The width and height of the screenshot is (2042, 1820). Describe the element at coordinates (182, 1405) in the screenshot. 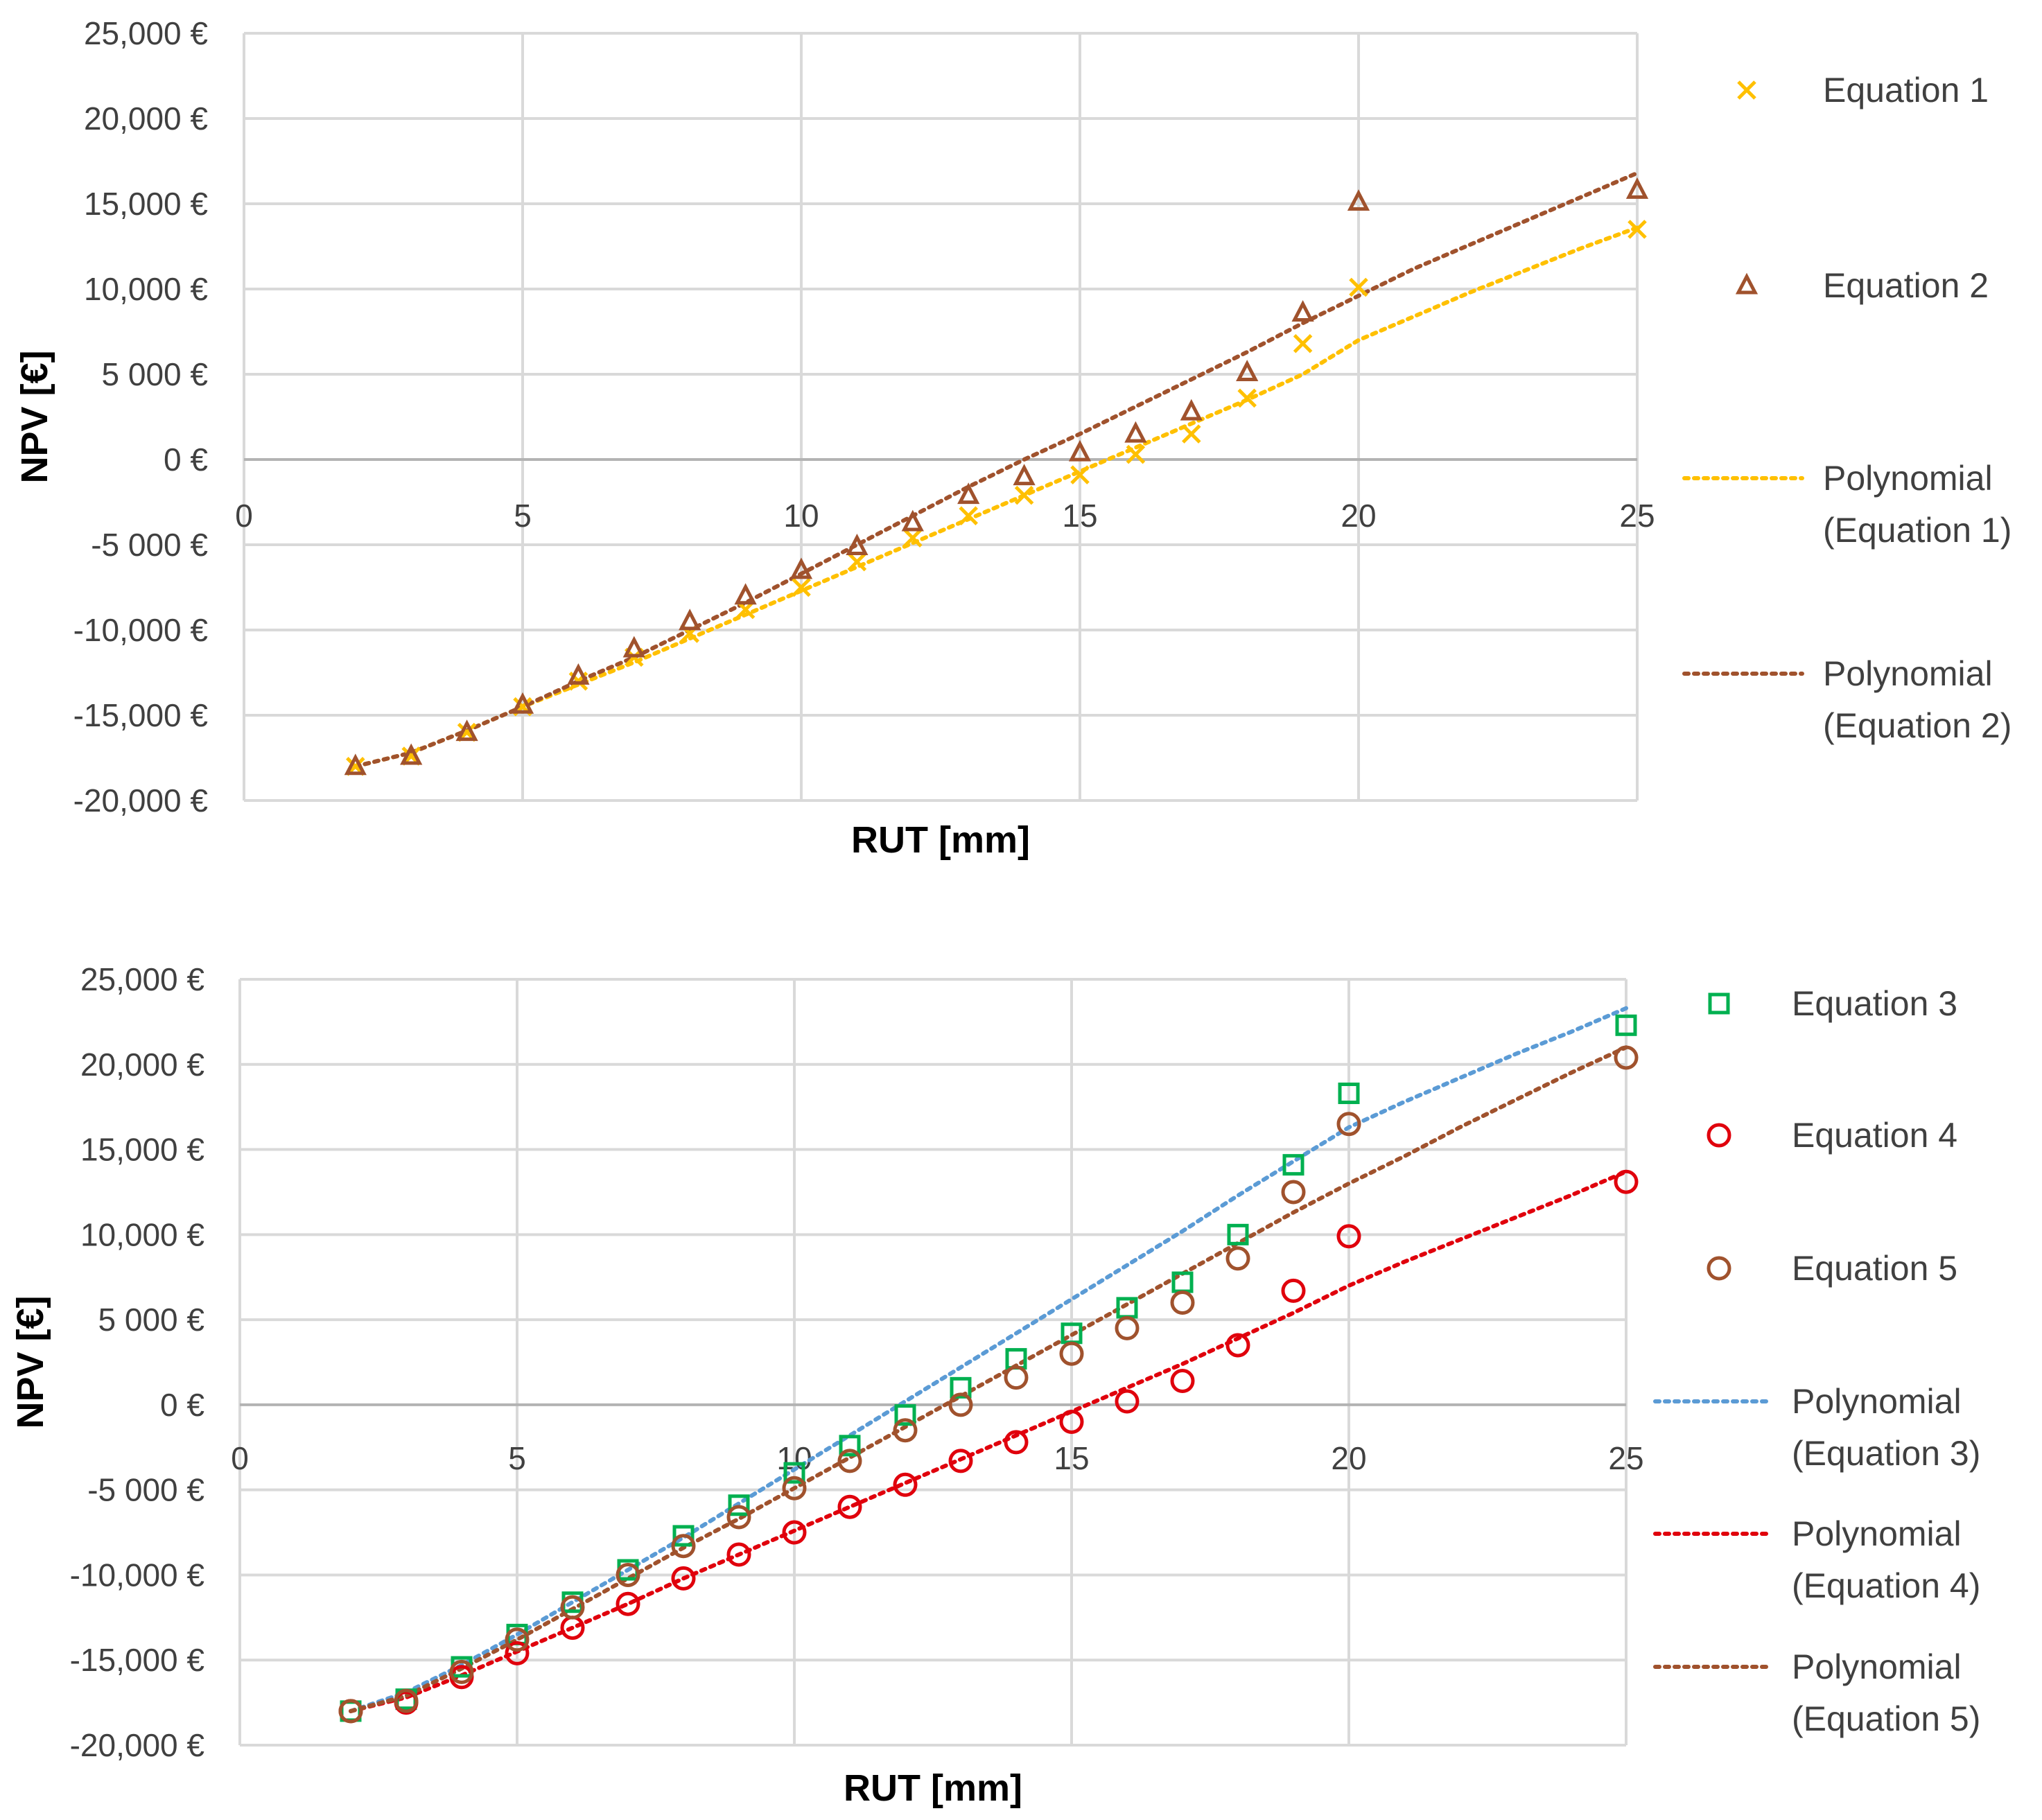

I see `y-tick-label: 0 €` at that location.